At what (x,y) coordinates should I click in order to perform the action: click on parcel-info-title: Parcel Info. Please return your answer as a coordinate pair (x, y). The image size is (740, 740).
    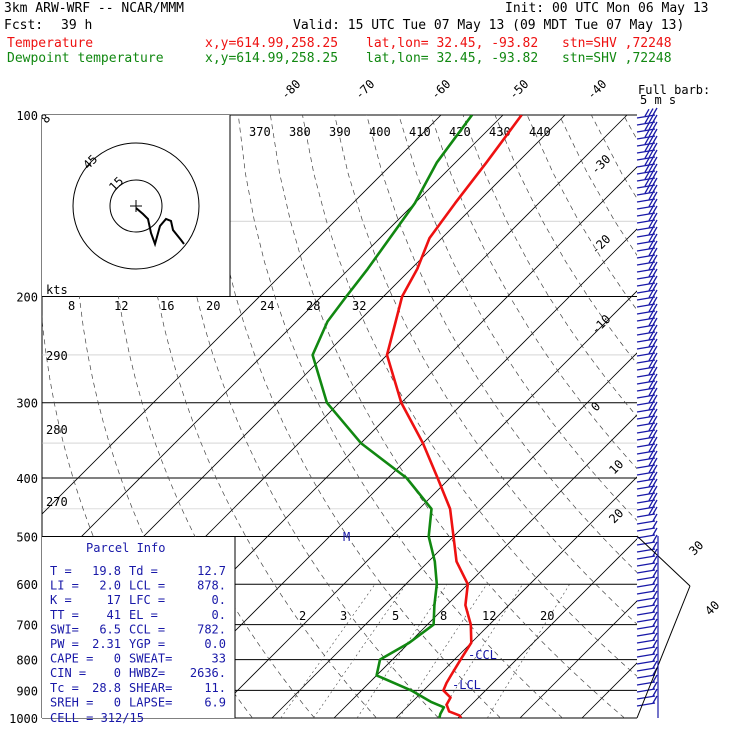
    Looking at the image, I should click on (125, 548).